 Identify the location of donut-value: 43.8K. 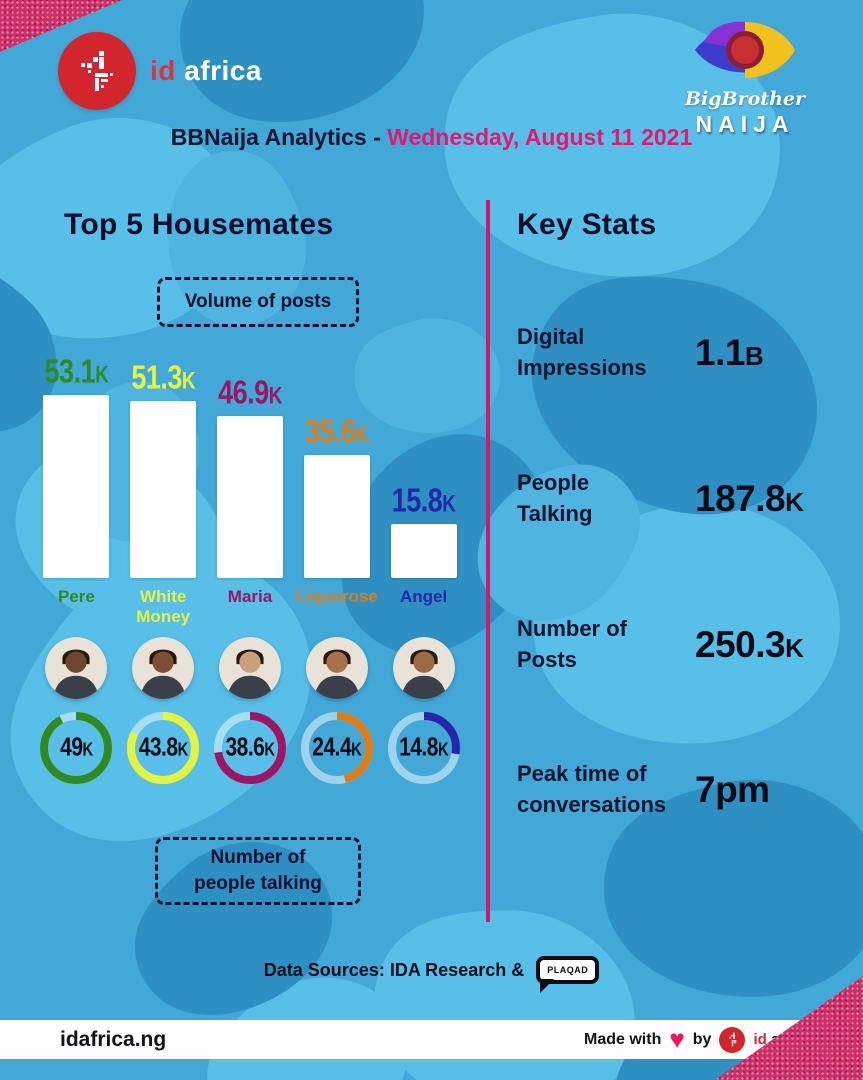
(163, 747).